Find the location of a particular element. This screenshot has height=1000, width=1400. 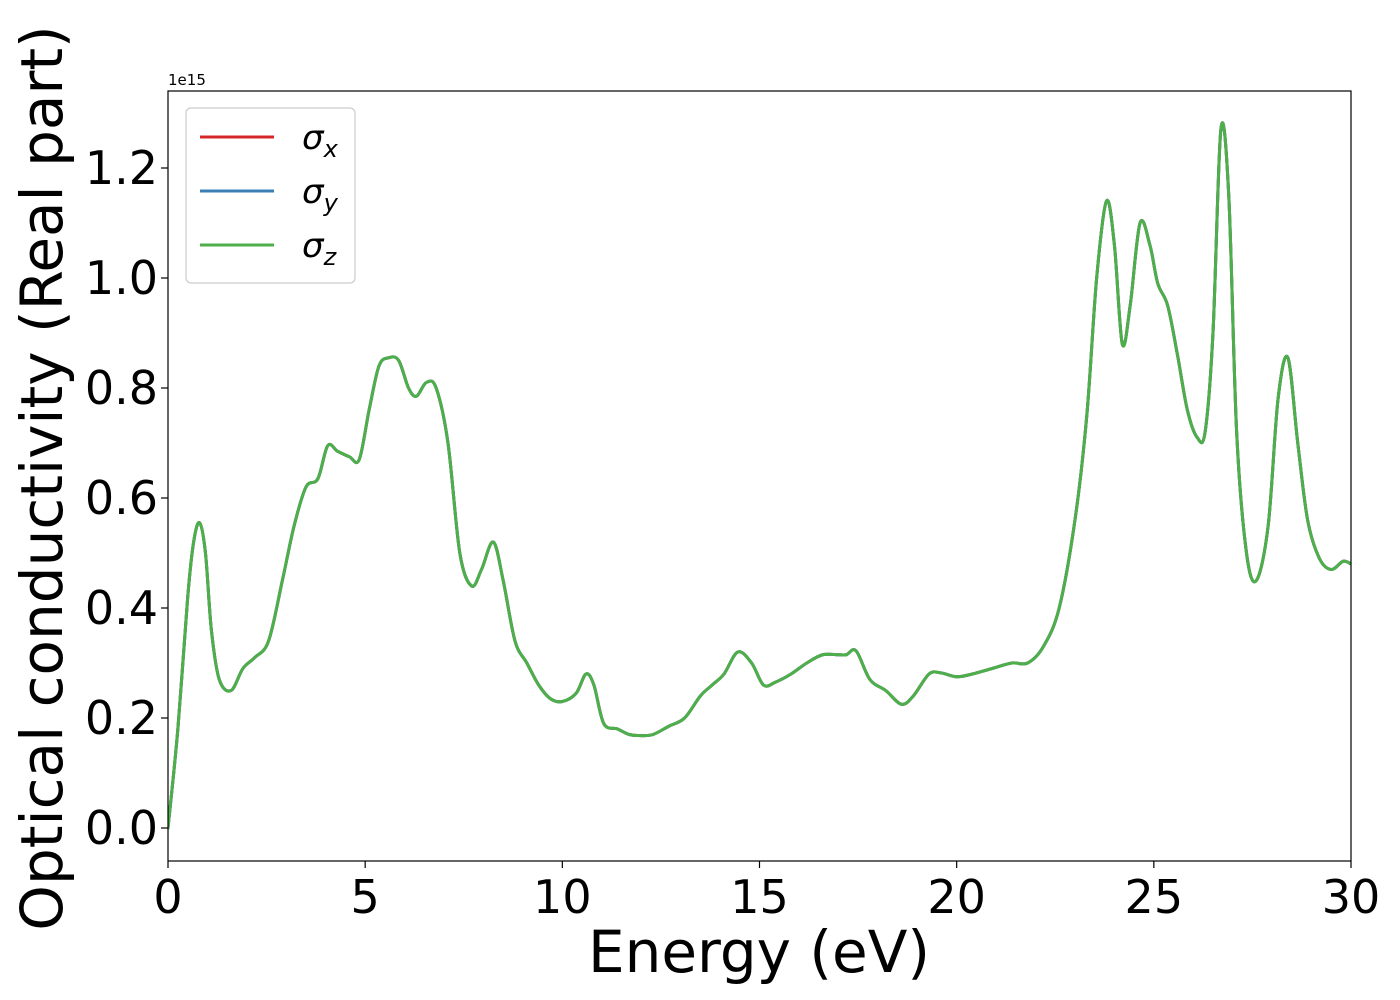

x-tick-label: 30 is located at coordinates (1351, 897).